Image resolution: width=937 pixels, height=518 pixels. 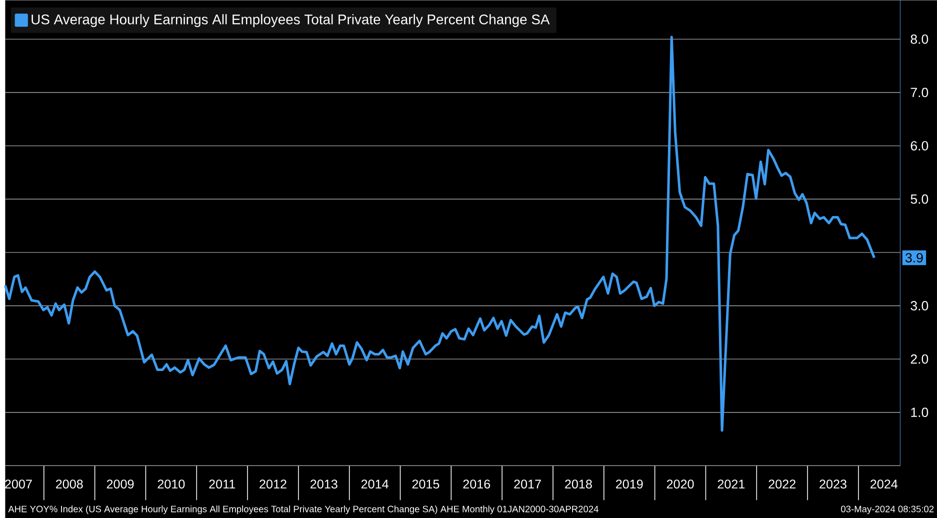 What do you see at coordinates (476, 483) in the screenshot?
I see `x-tick-label: 2016` at bounding box center [476, 483].